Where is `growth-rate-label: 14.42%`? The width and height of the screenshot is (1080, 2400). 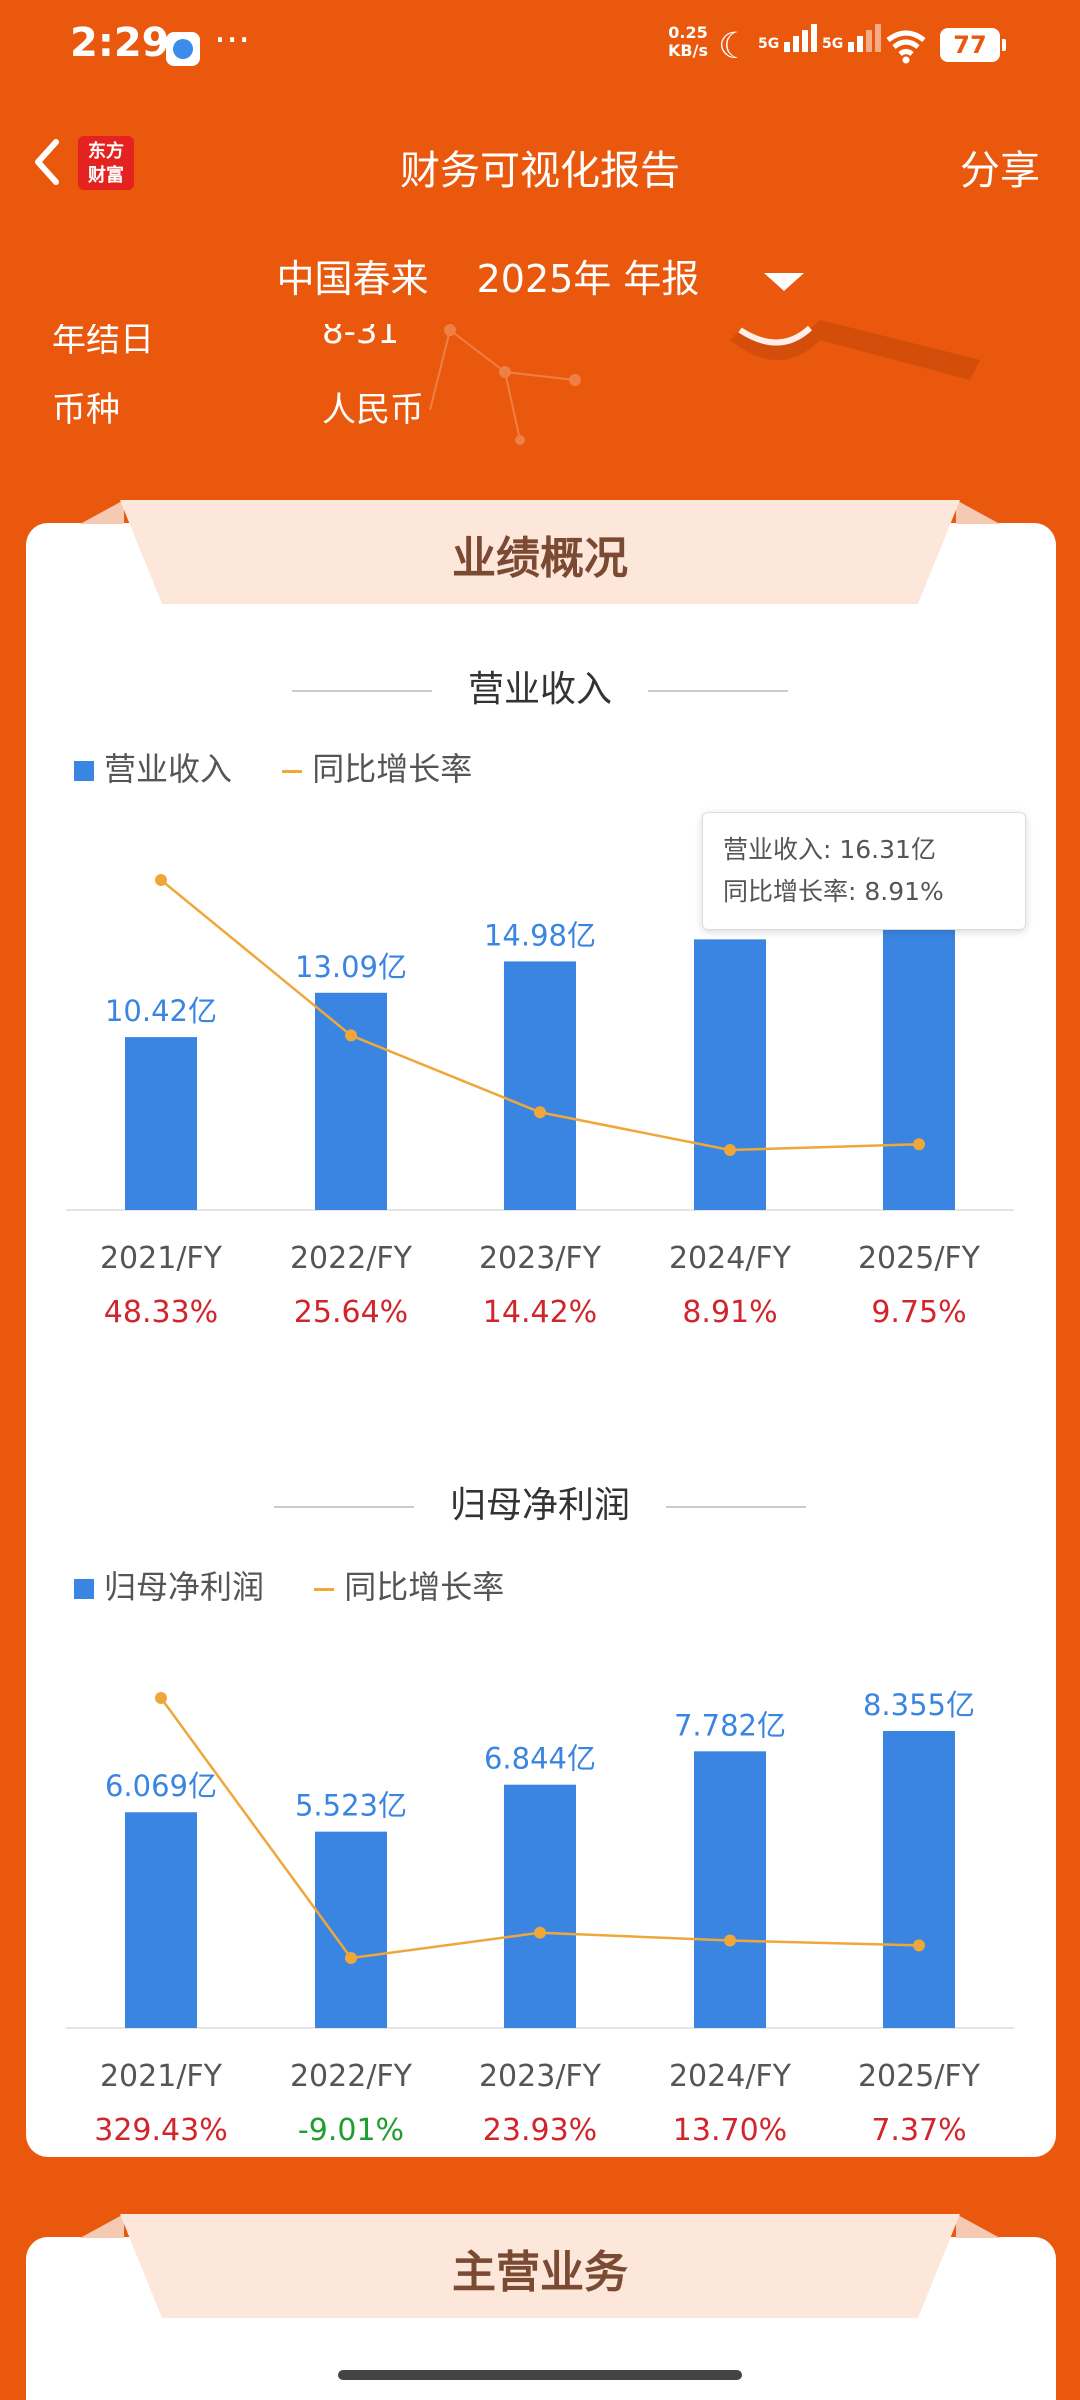
growth-rate-label: 14.42% is located at coordinates (540, 1312).